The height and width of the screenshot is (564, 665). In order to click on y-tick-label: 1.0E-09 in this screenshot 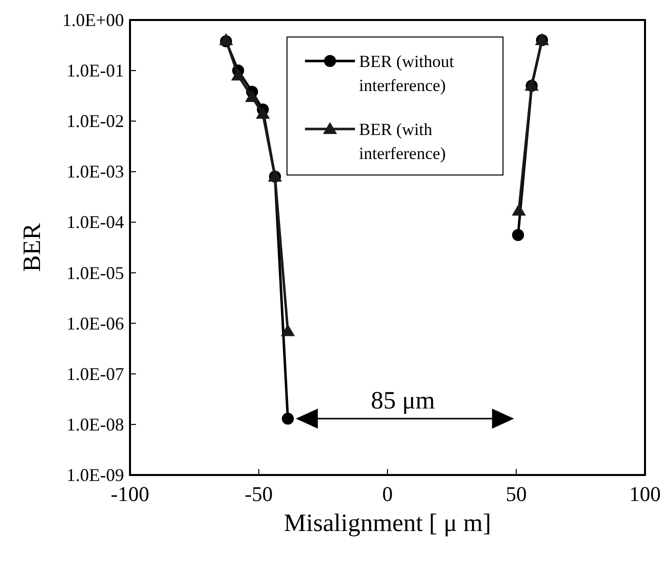, I will do `click(95, 475)`.